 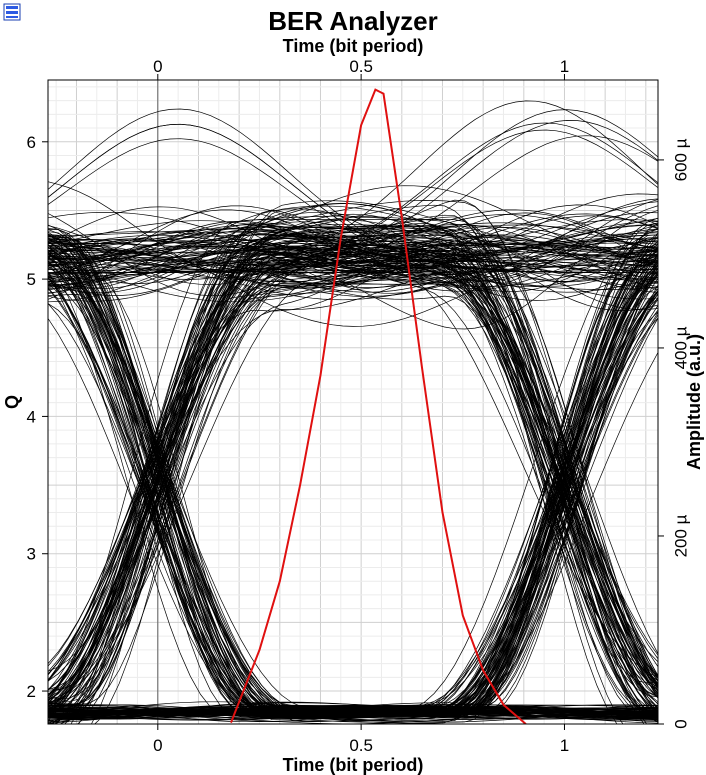 What do you see at coordinates (31, 416) in the screenshot?
I see `y-tick-label: 4` at bounding box center [31, 416].